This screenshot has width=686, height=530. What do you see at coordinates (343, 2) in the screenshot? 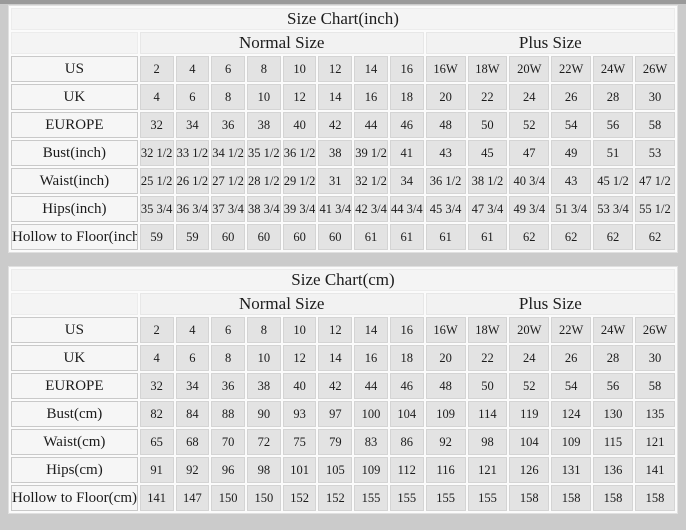
I see `window-top-edge` at bounding box center [343, 2].